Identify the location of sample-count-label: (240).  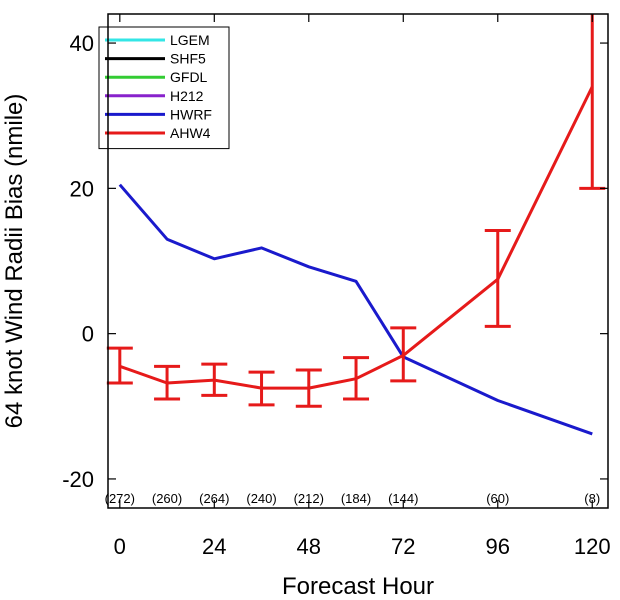
(261, 498).